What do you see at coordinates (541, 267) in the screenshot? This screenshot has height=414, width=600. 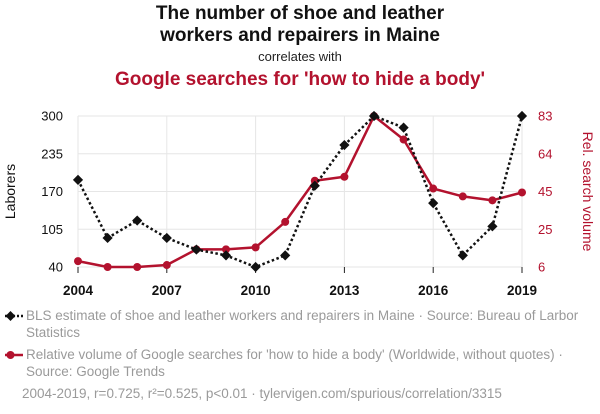 I see `y-right-tick-label: 6` at bounding box center [541, 267].